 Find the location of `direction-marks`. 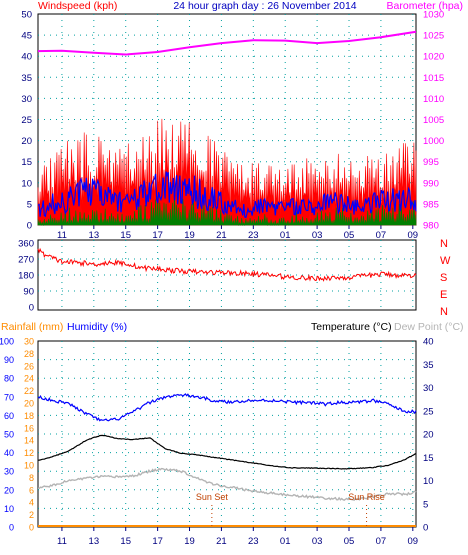

direction-marks is located at coordinates (227, 264).